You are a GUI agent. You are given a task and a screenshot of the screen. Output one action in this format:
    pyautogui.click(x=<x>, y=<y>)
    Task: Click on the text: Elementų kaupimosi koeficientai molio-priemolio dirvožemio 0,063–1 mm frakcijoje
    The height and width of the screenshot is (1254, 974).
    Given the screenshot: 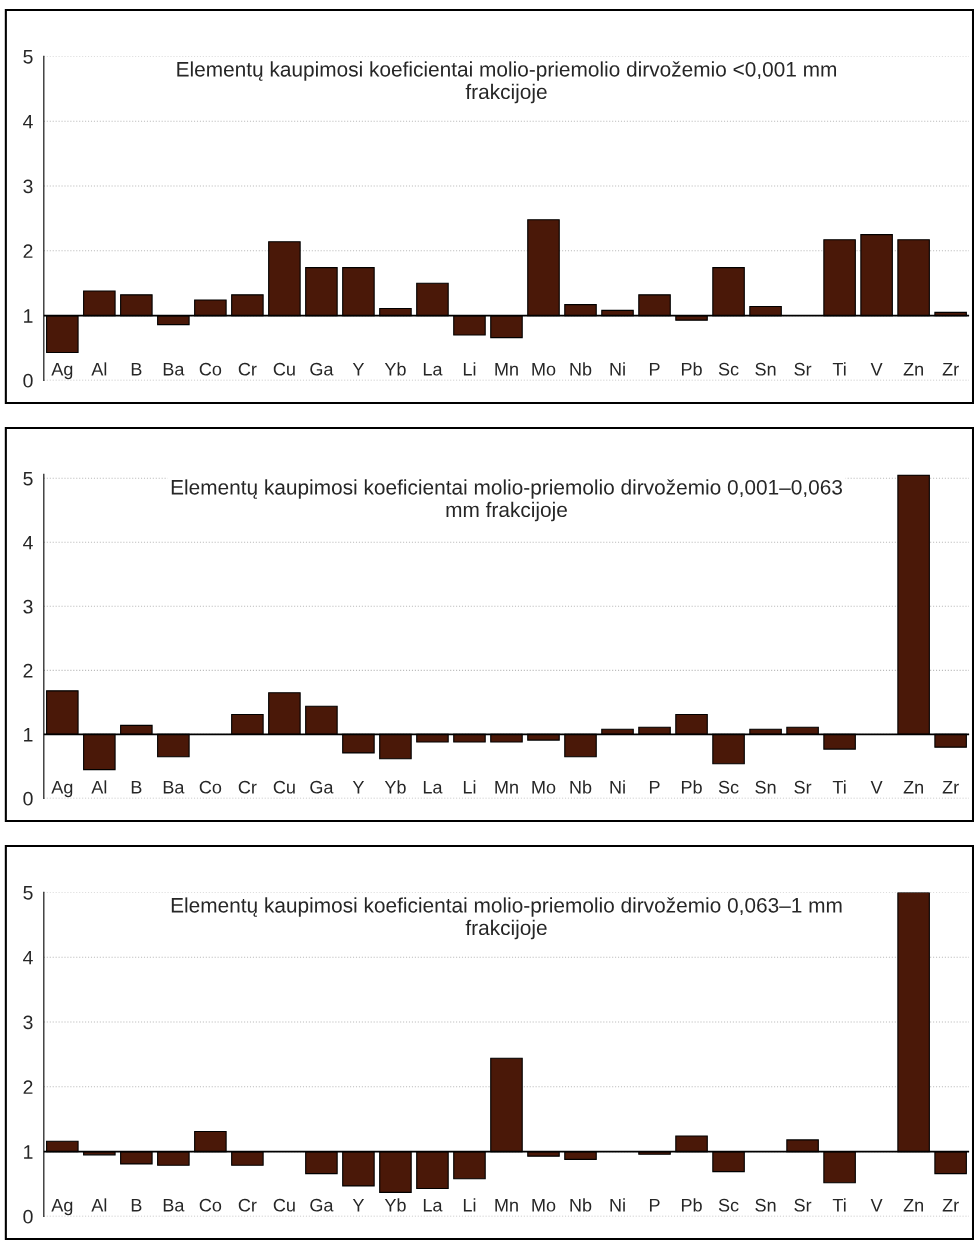 What is the action you would take?
    pyautogui.click(x=506, y=918)
    